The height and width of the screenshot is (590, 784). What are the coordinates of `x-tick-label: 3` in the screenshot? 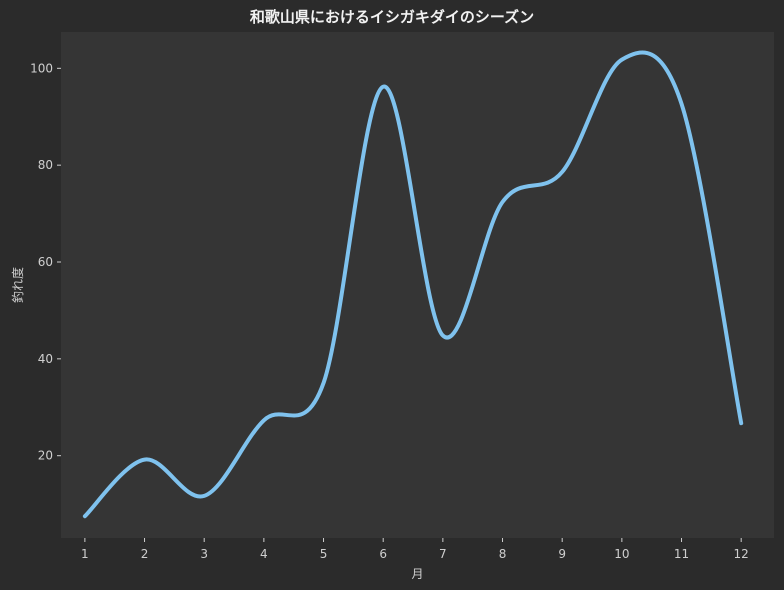 It's located at (204, 554).